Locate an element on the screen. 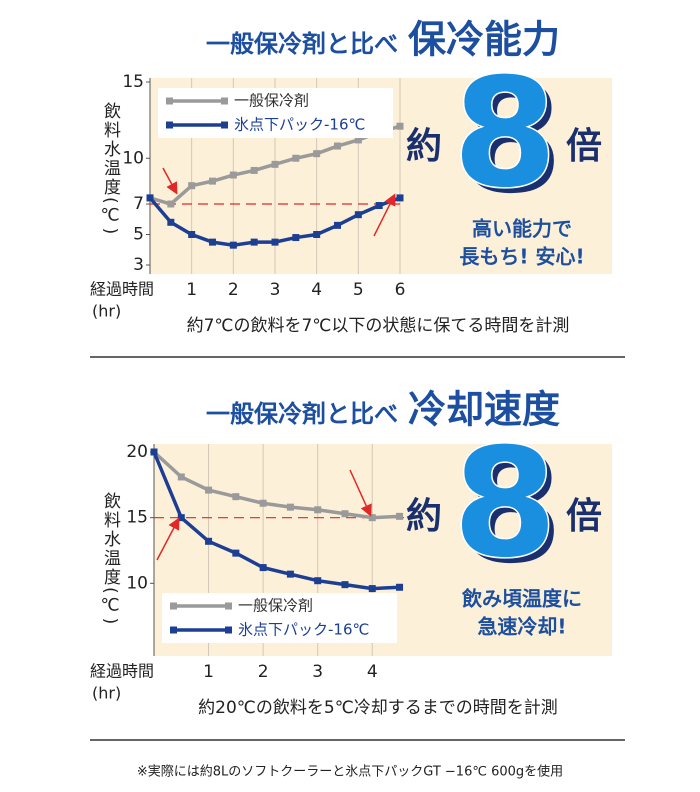  caption: 約20℃の飲料を5℃冷却するまでの時間を計測 is located at coordinates (378, 708).